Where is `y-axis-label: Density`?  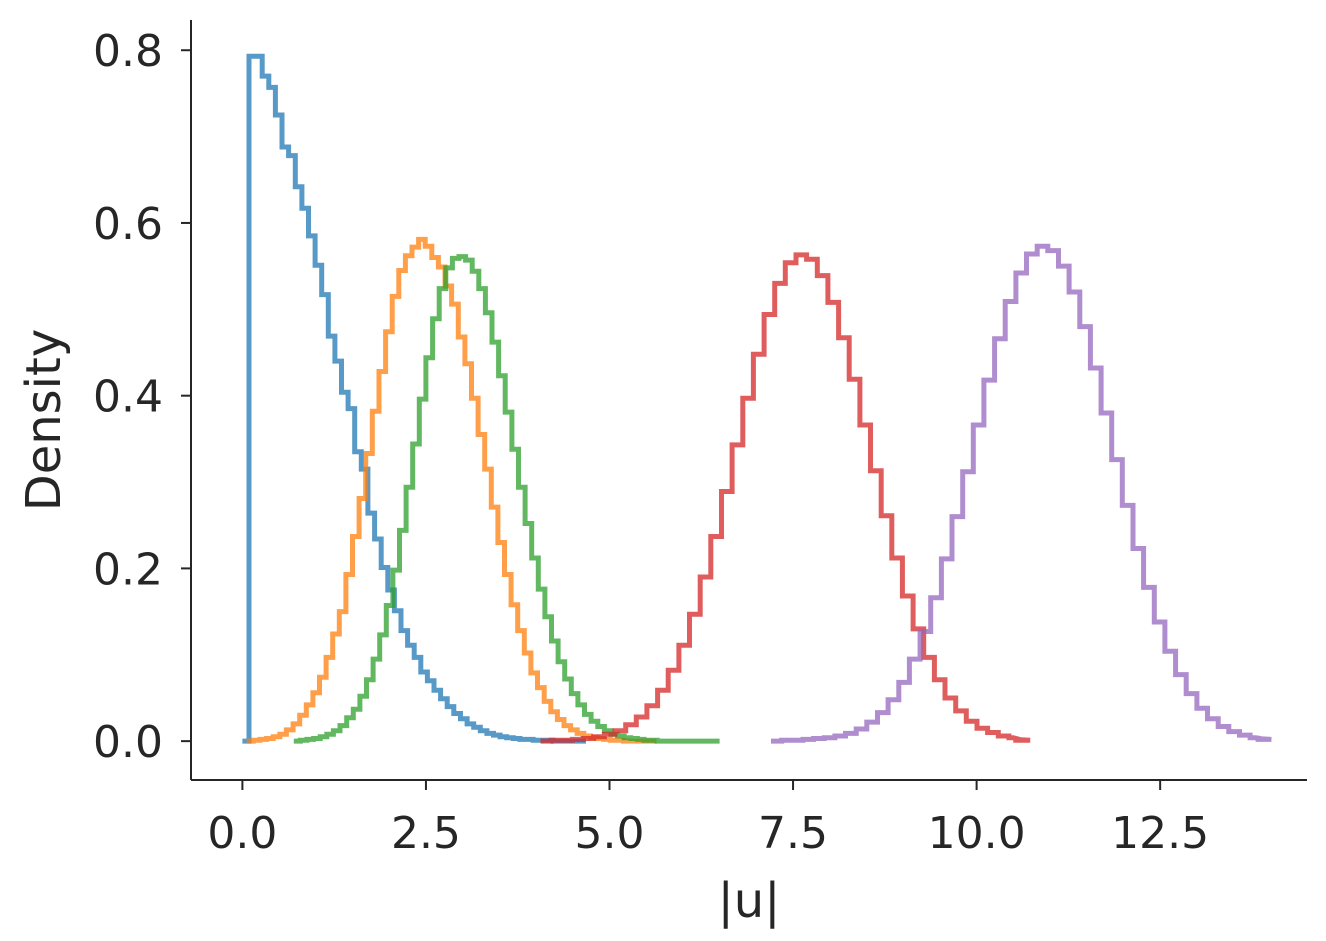
y-axis-label: Density is located at coordinates (44, 420).